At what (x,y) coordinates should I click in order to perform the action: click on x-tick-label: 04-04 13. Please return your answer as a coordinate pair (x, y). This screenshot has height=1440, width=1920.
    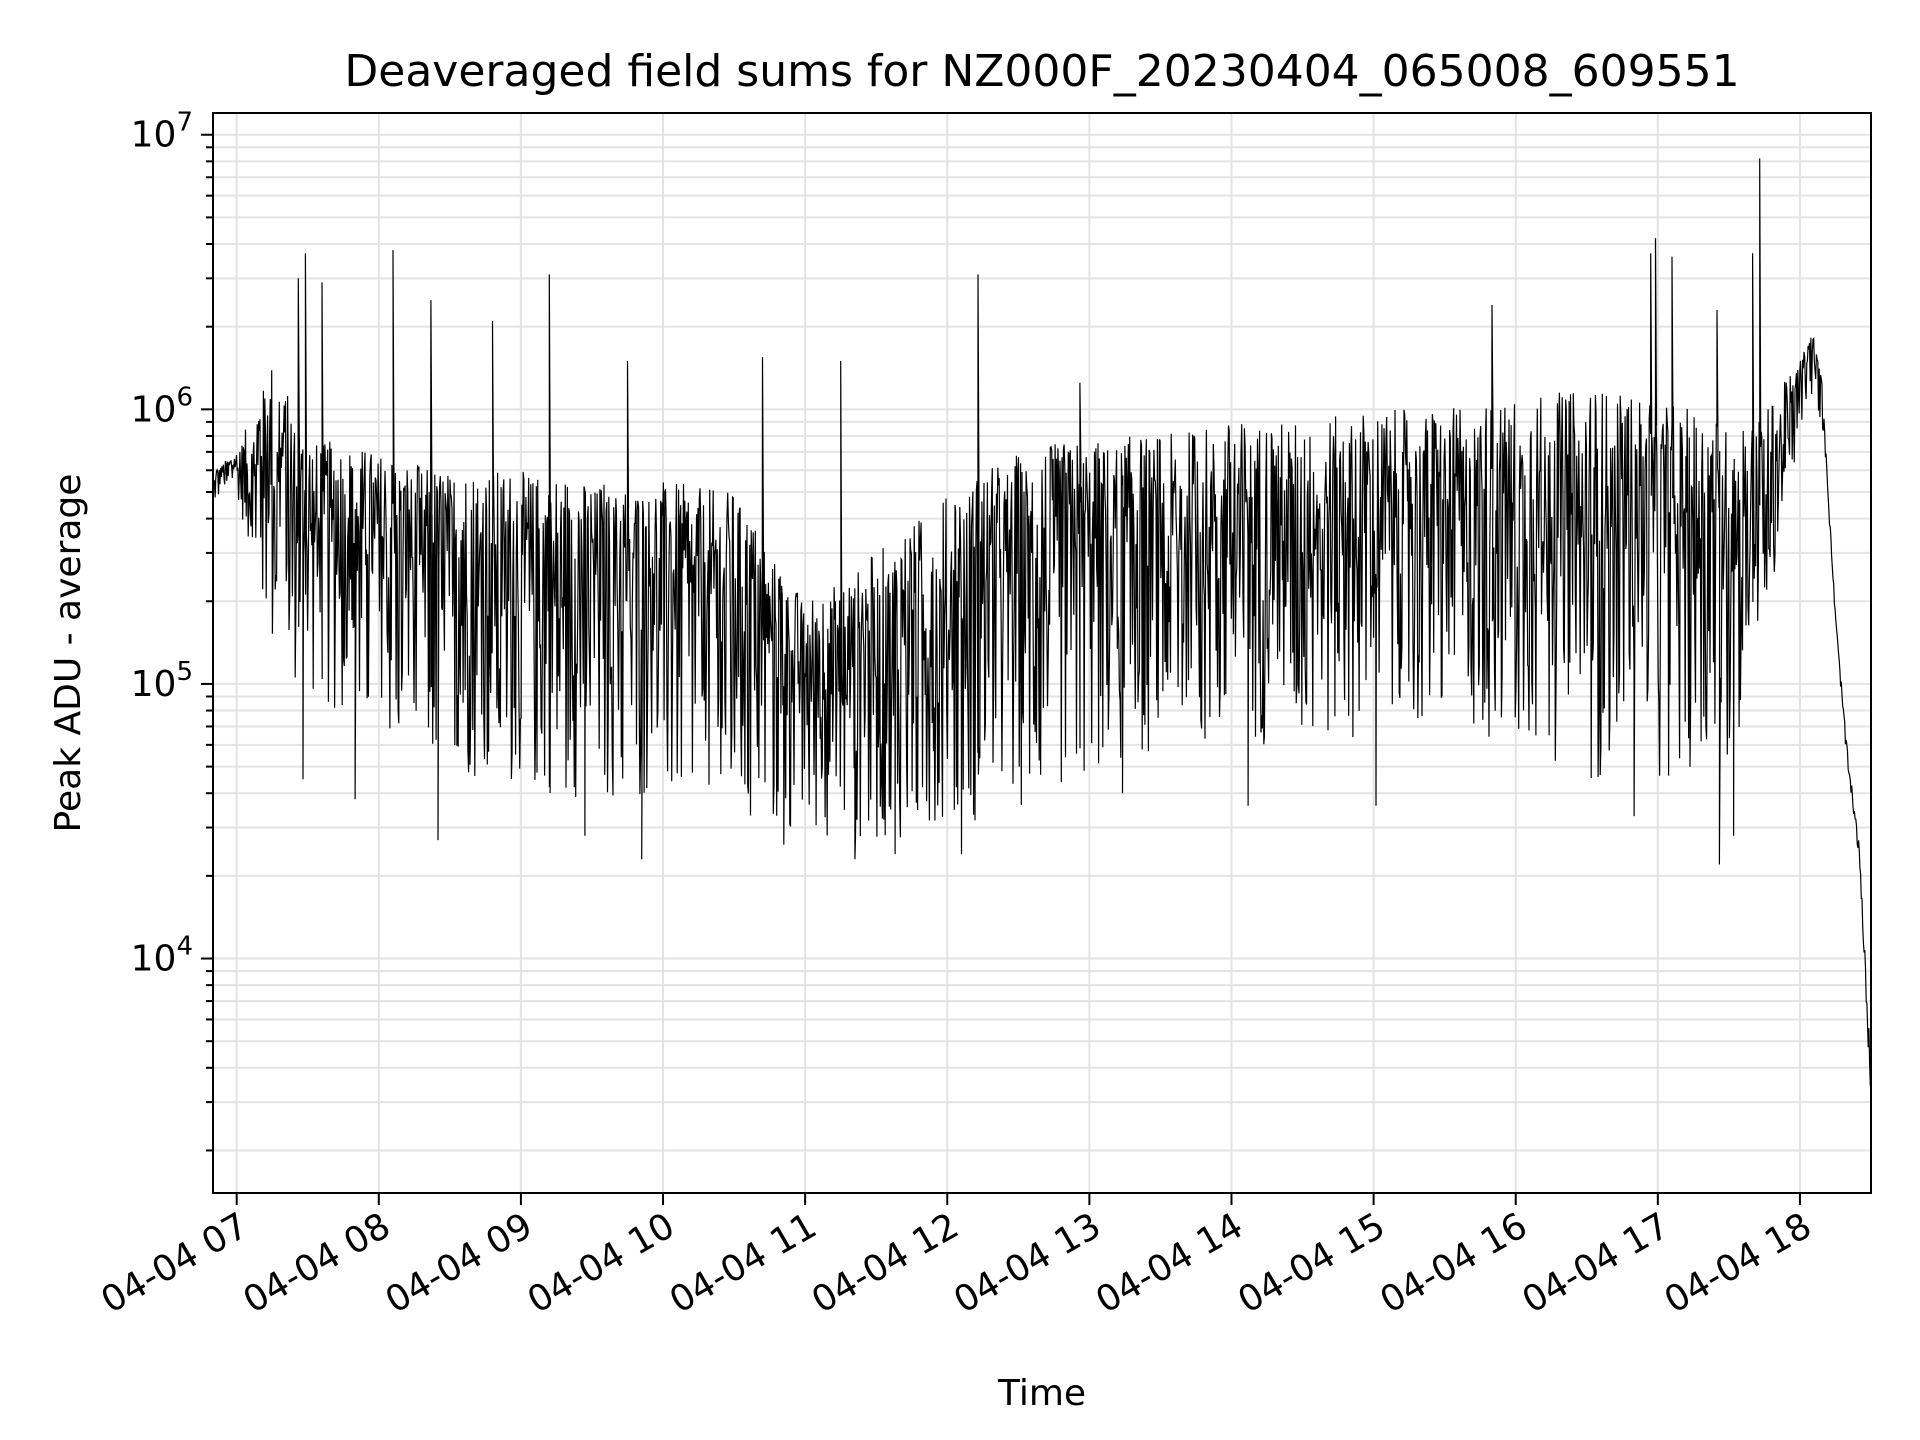
    Looking at the image, I should click on (1027, 1263).